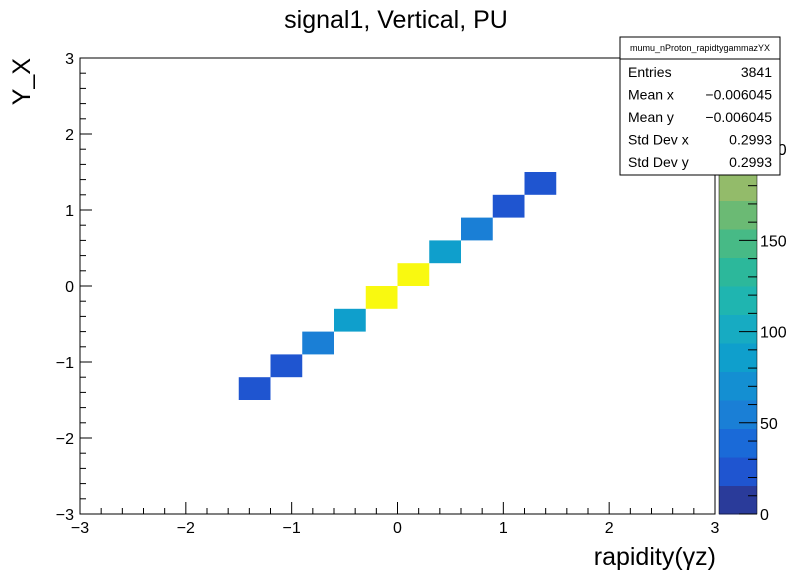  Describe the element at coordinates (65, 439) in the screenshot. I see `y-tick-label: −2` at that location.